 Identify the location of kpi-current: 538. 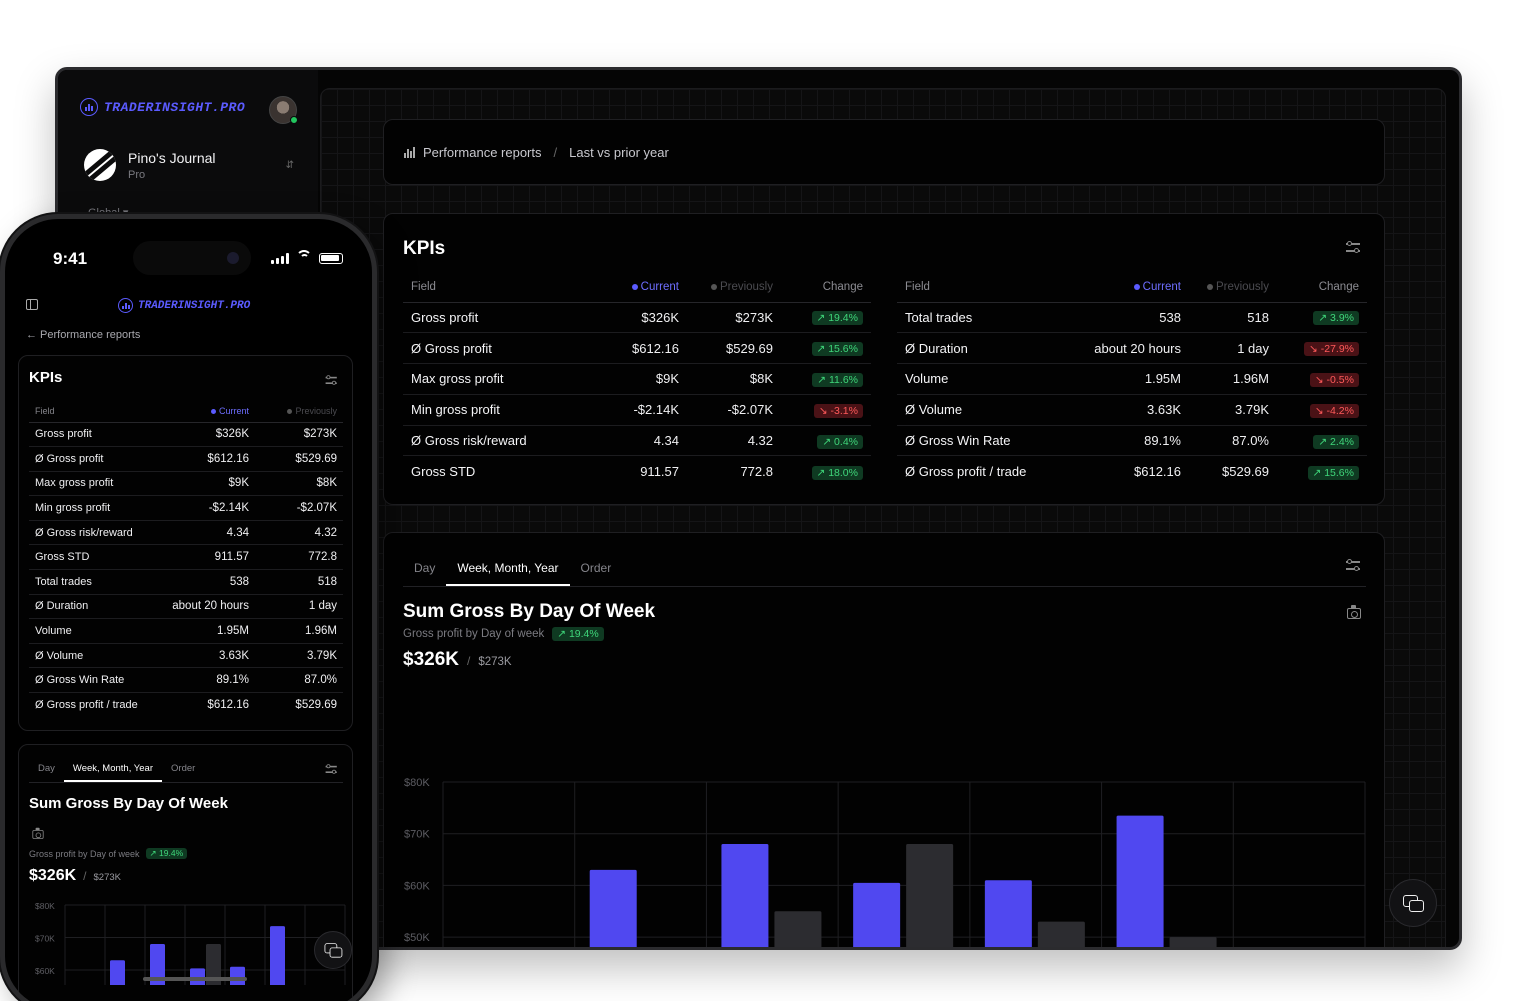
(1129, 318).